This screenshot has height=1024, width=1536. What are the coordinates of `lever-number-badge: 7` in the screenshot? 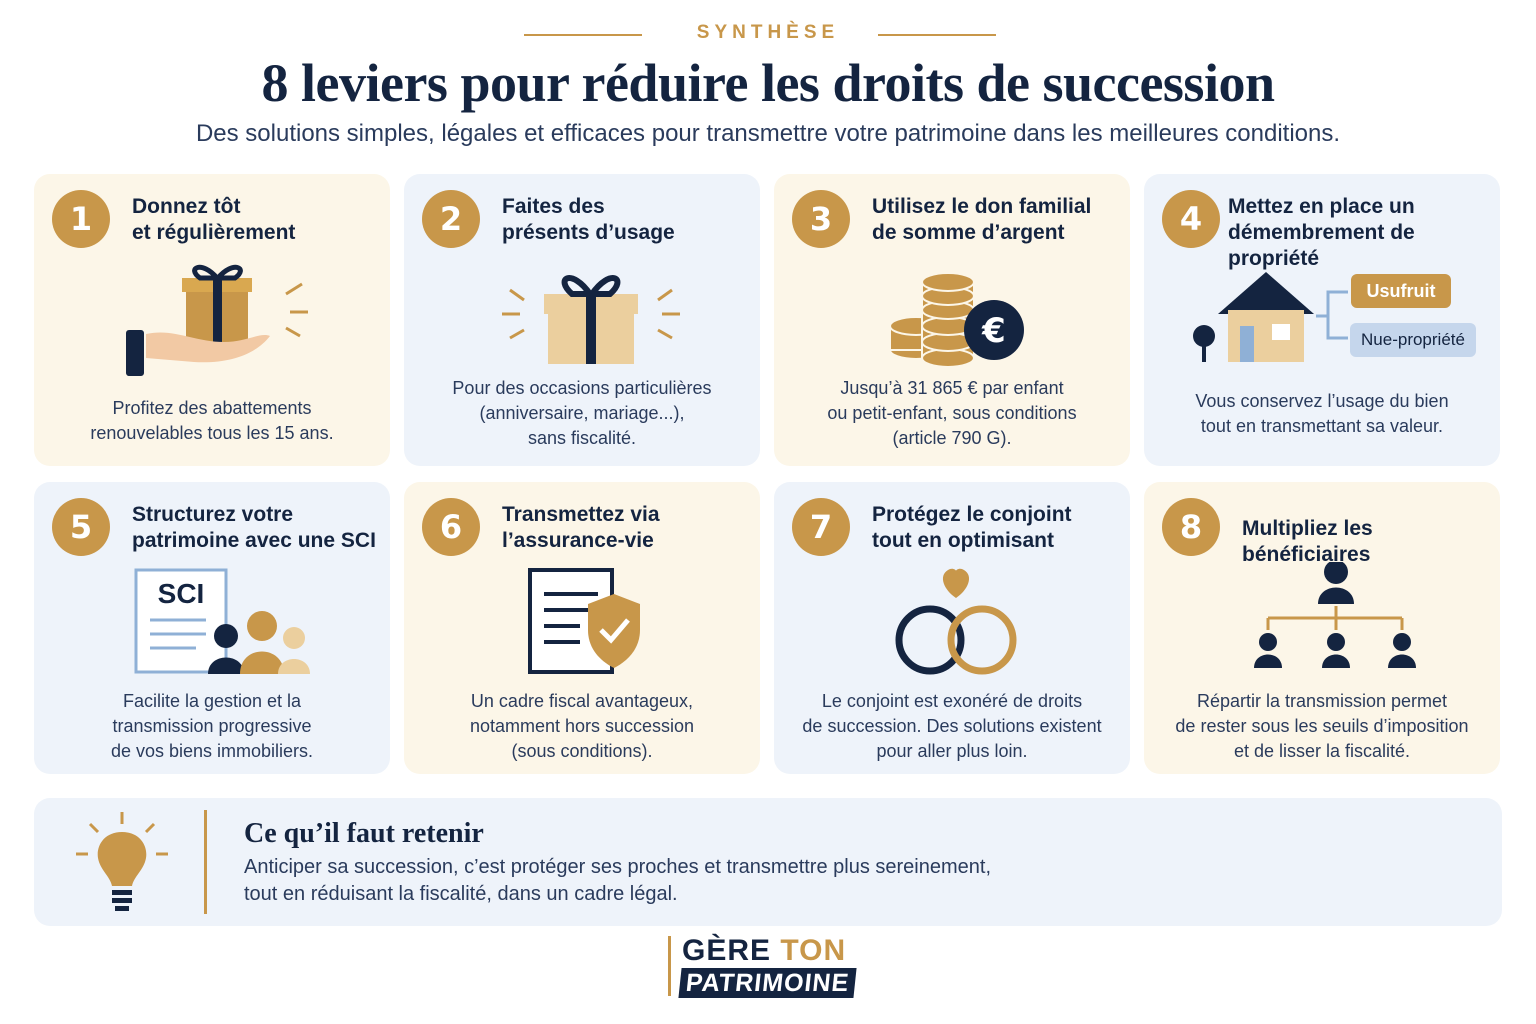 It's located at (821, 527).